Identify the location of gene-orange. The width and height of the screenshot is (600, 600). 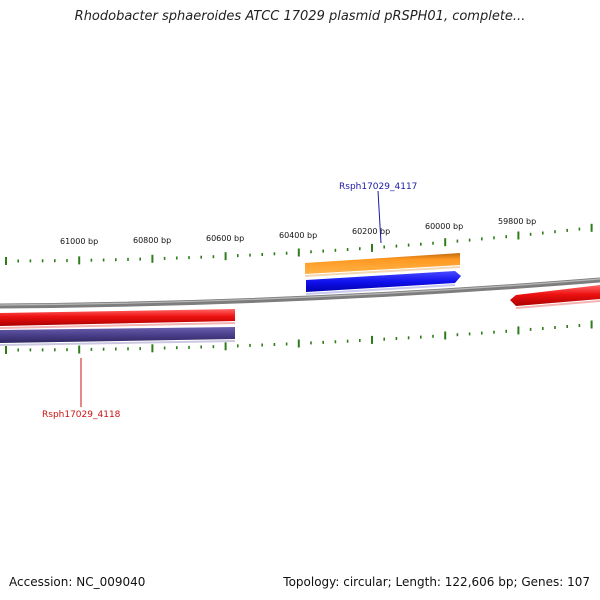
(382, 263).